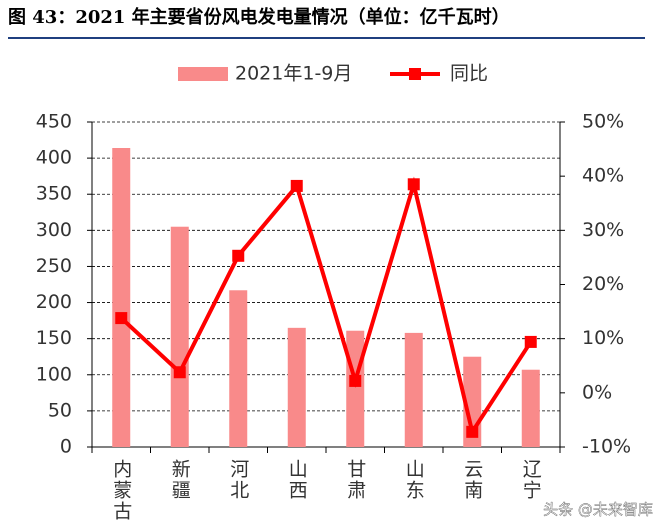  What do you see at coordinates (414, 480) in the screenshot?
I see `x-tick-label: 山东` at bounding box center [414, 480].